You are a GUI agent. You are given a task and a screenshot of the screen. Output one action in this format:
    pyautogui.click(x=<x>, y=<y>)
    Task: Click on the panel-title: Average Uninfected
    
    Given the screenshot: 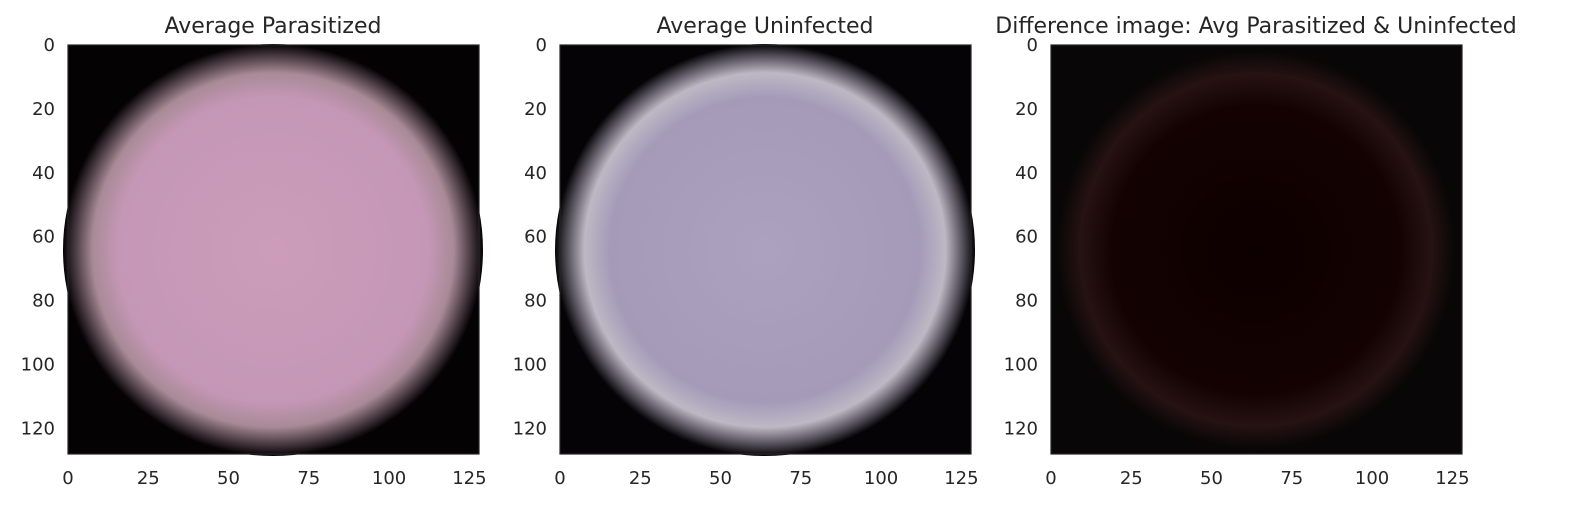 What is the action you would take?
    pyautogui.click(x=765, y=26)
    